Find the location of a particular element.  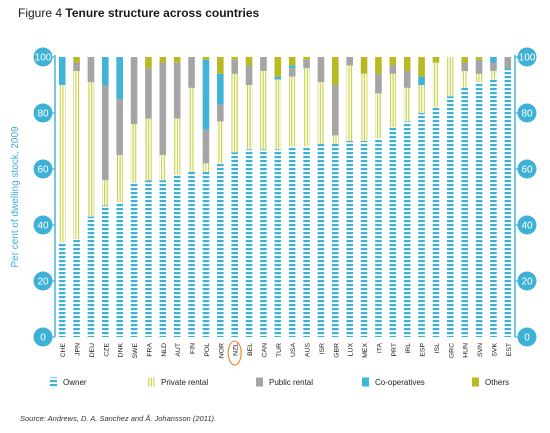

x-tick-label-jpn: JPN is located at coordinates (78, 349).